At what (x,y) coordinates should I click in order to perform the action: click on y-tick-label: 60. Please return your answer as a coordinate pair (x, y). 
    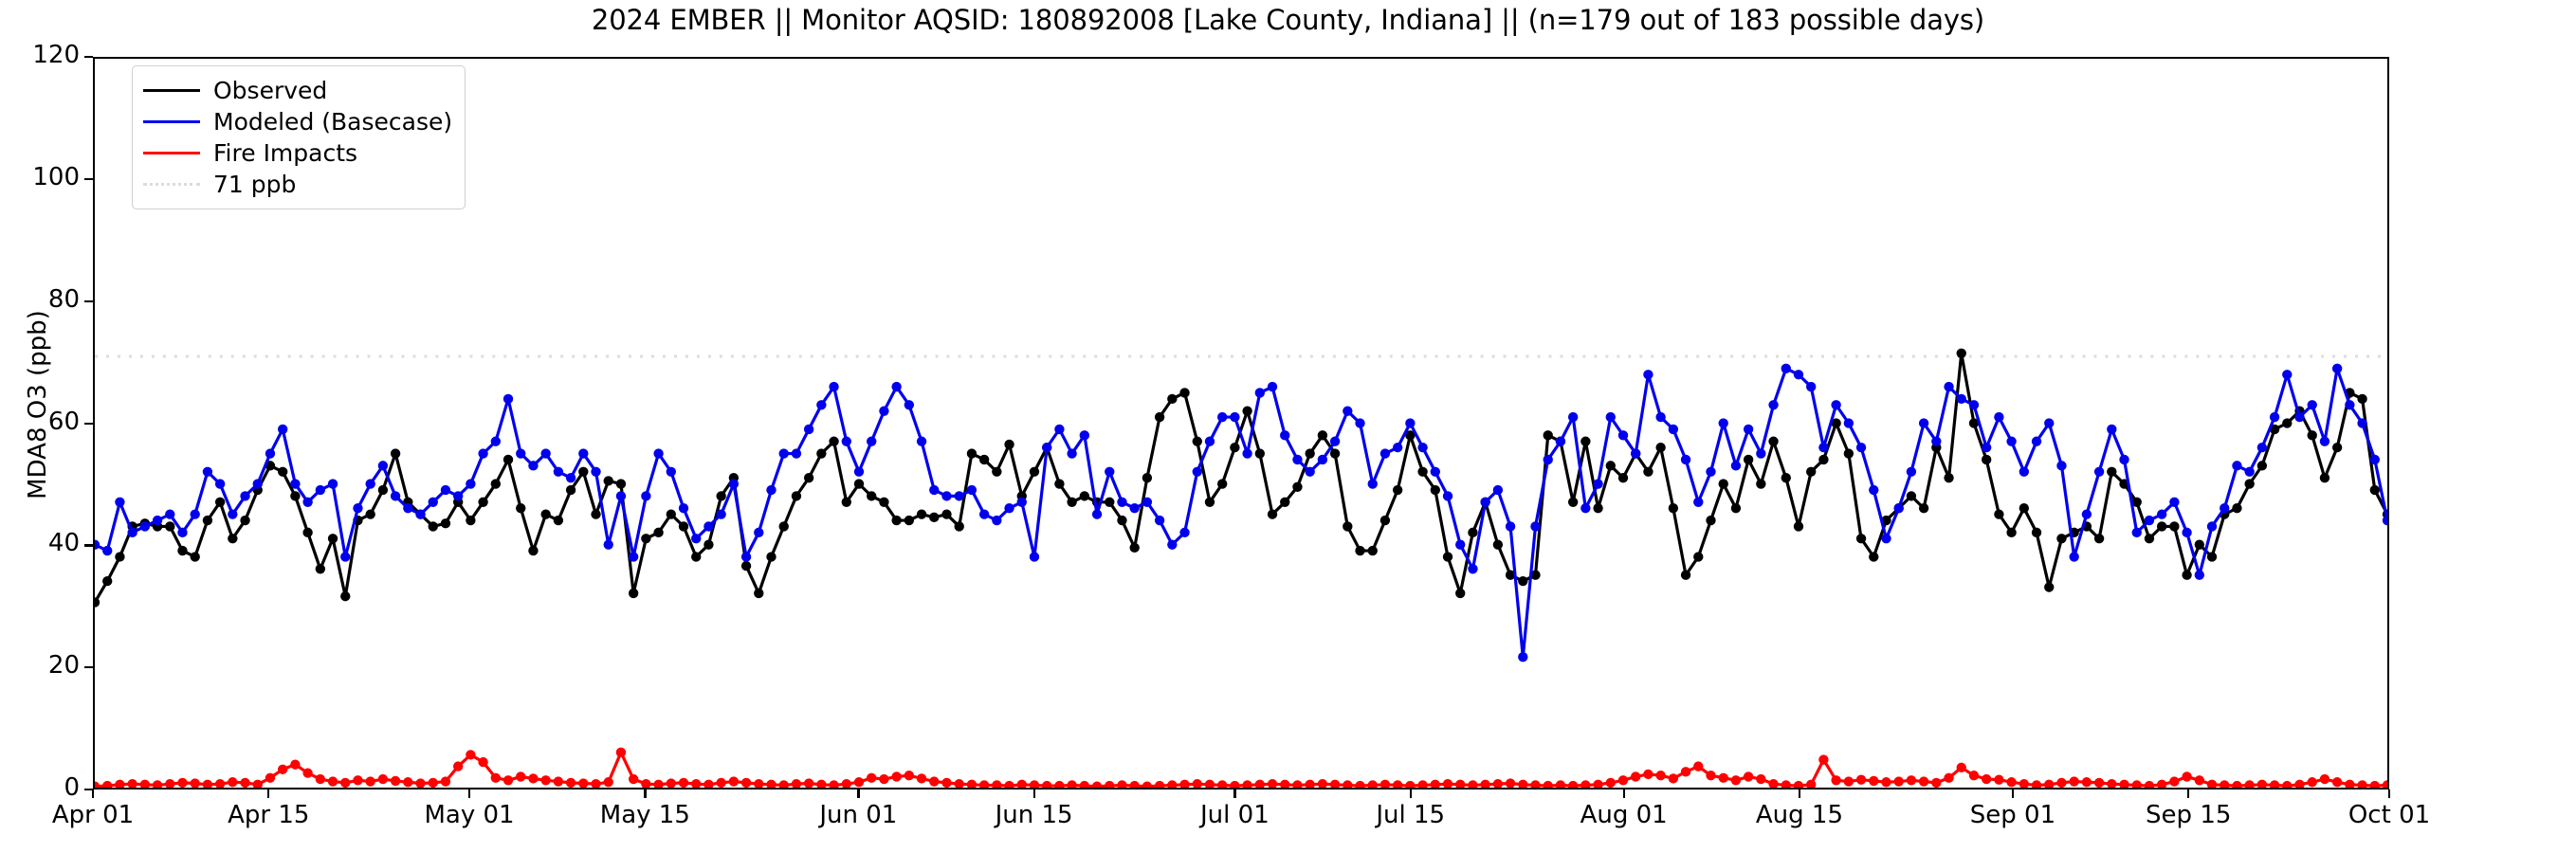
    Looking at the image, I should click on (63, 421).